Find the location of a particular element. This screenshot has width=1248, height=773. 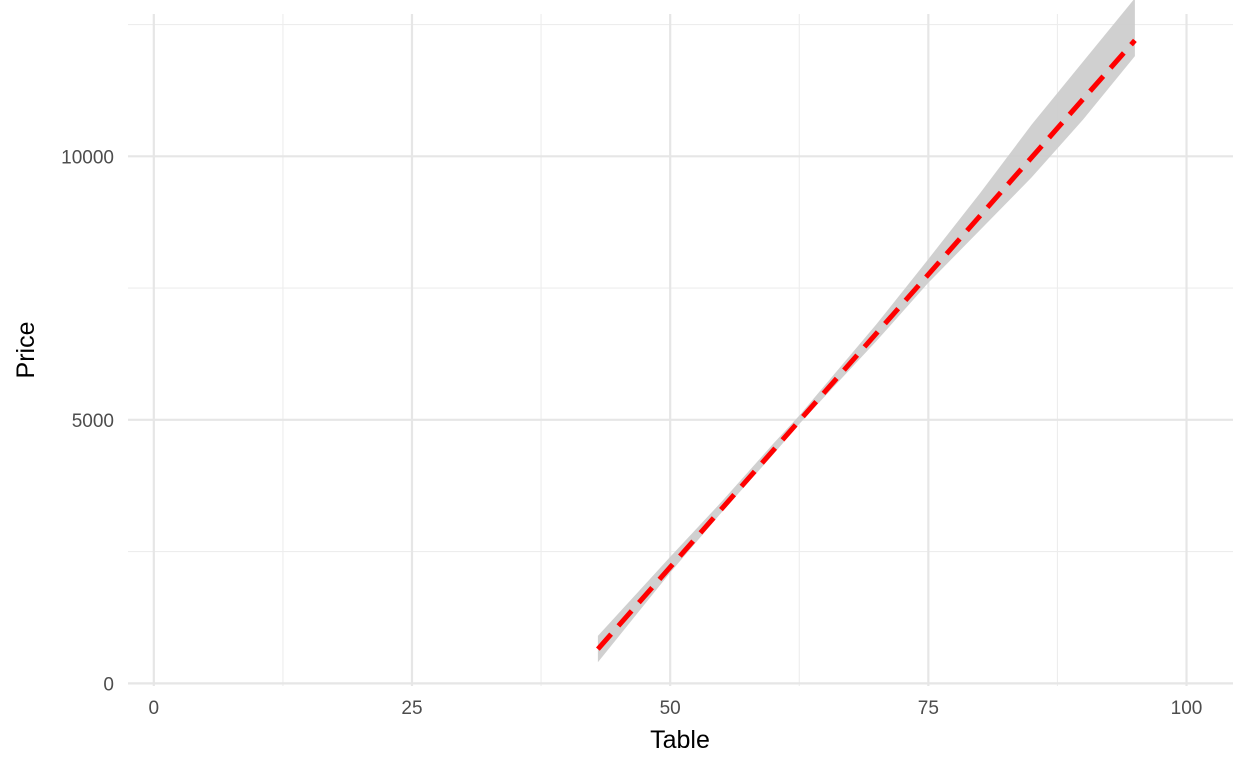

y-tick-label: 0 is located at coordinates (108, 684).